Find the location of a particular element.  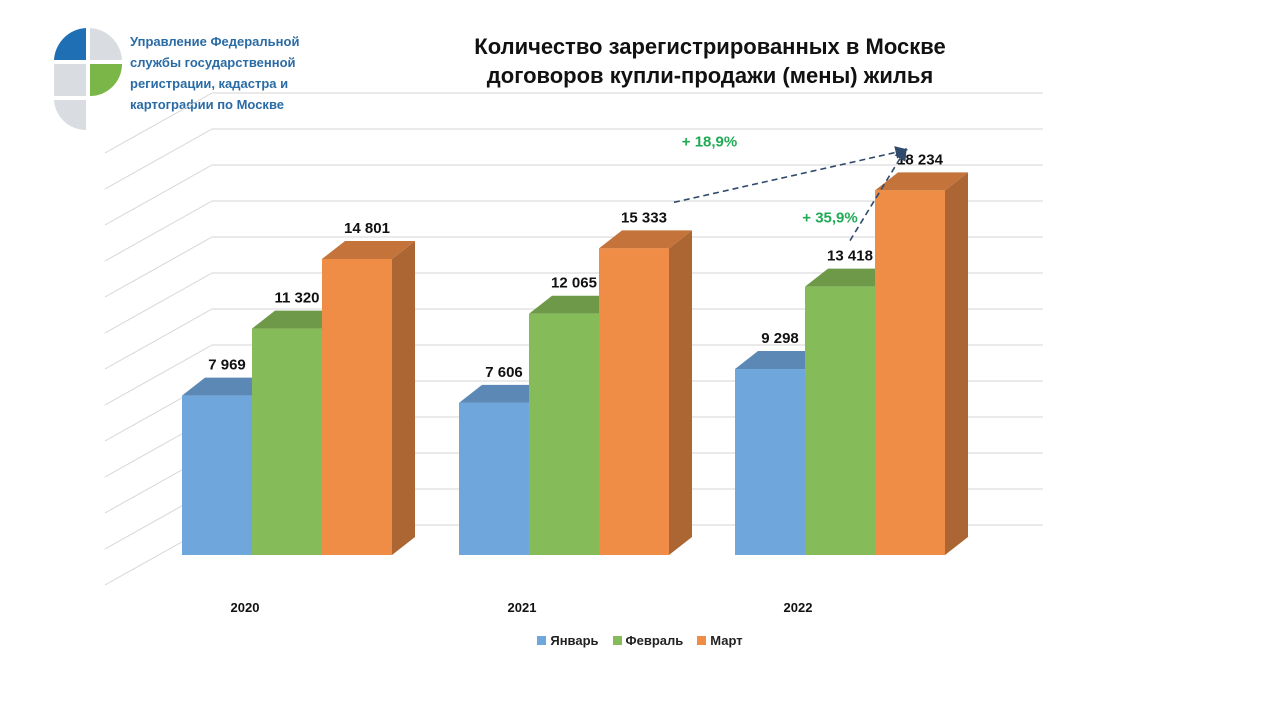

data-label: 13 418 is located at coordinates (850, 256).